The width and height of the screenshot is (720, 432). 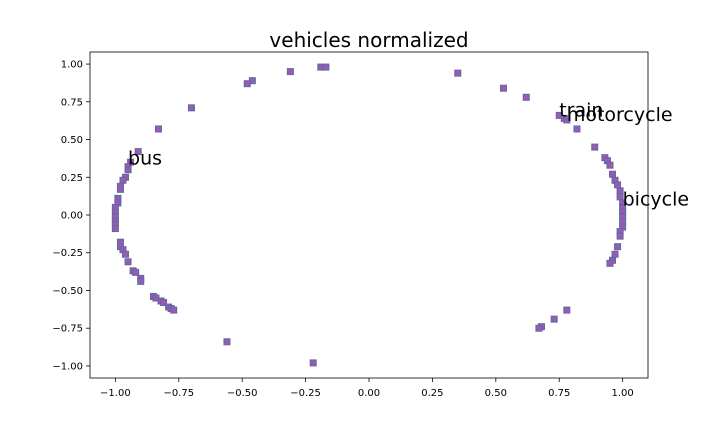 I want to click on x-tick-label: 0.75, so click(x=559, y=393).